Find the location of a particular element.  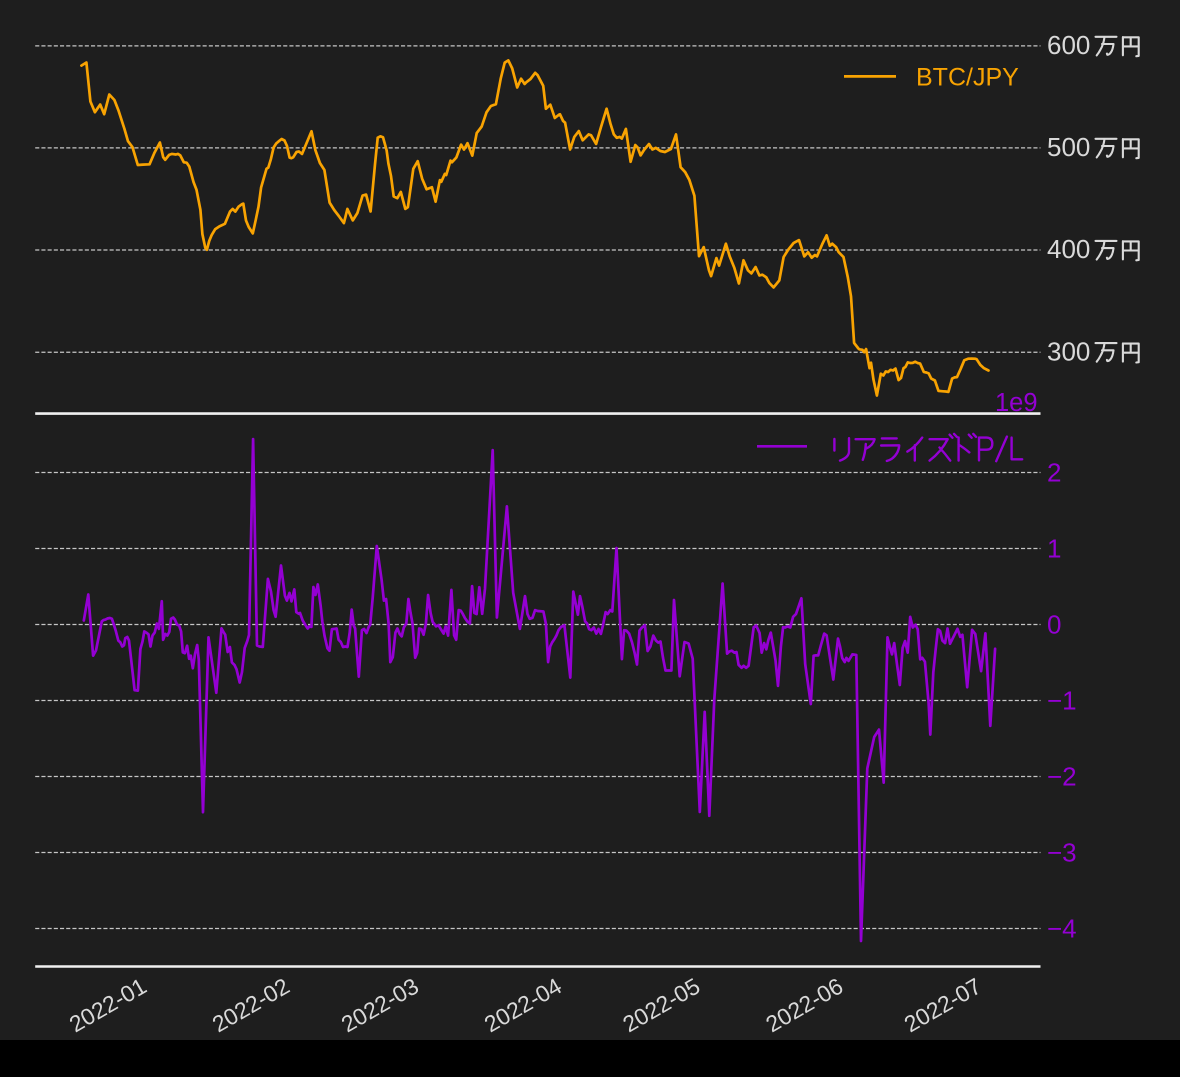

svg-text: −1 is located at coordinates (1062, 701).